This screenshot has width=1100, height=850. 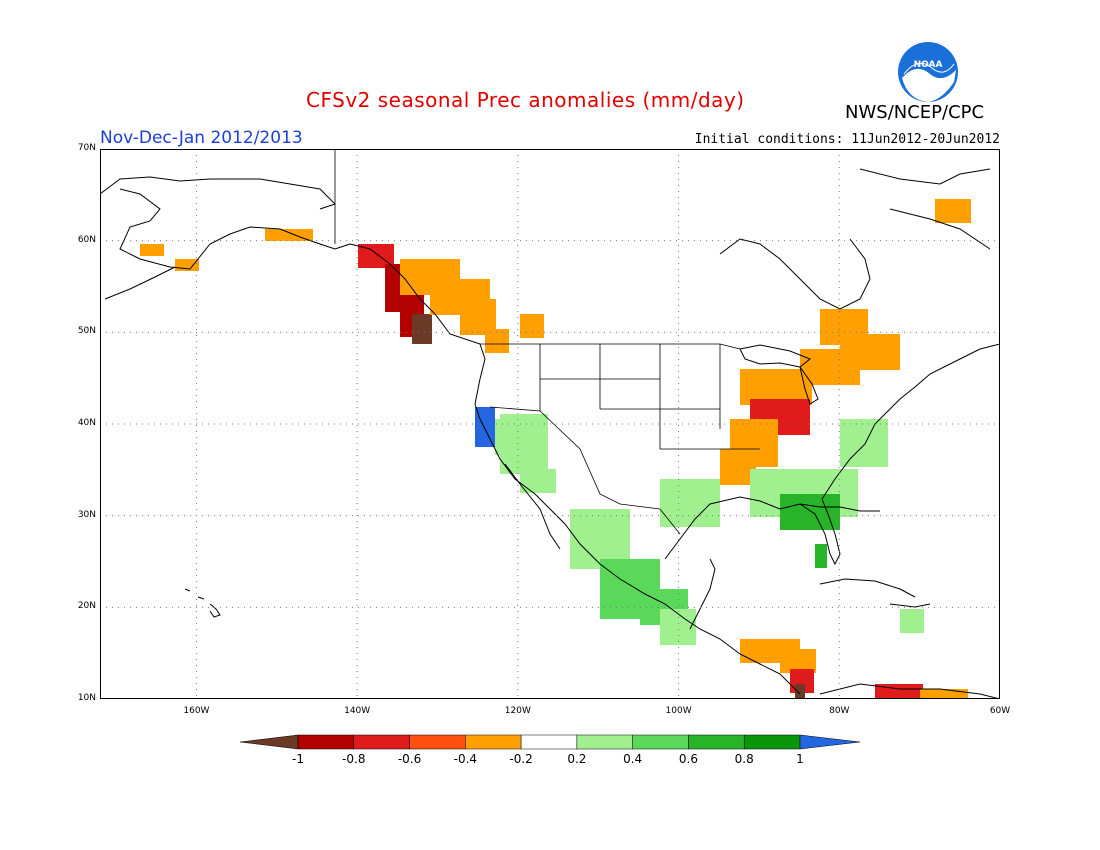 I want to click on initial-conditions: Initial conditions: 11Jun2012-20Jun2012, so click(x=847, y=139).